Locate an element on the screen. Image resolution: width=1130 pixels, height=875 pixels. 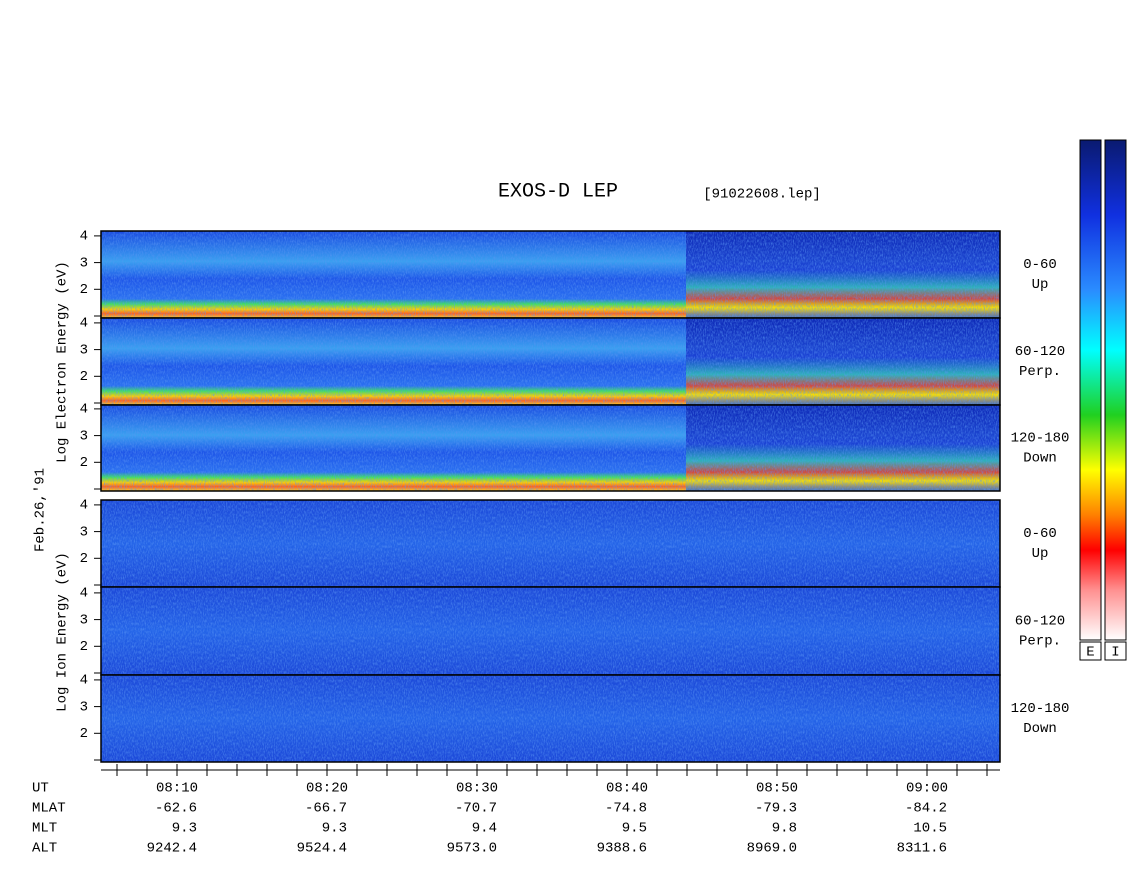
row-value: 09:00 is located at coordinates (927, 789).